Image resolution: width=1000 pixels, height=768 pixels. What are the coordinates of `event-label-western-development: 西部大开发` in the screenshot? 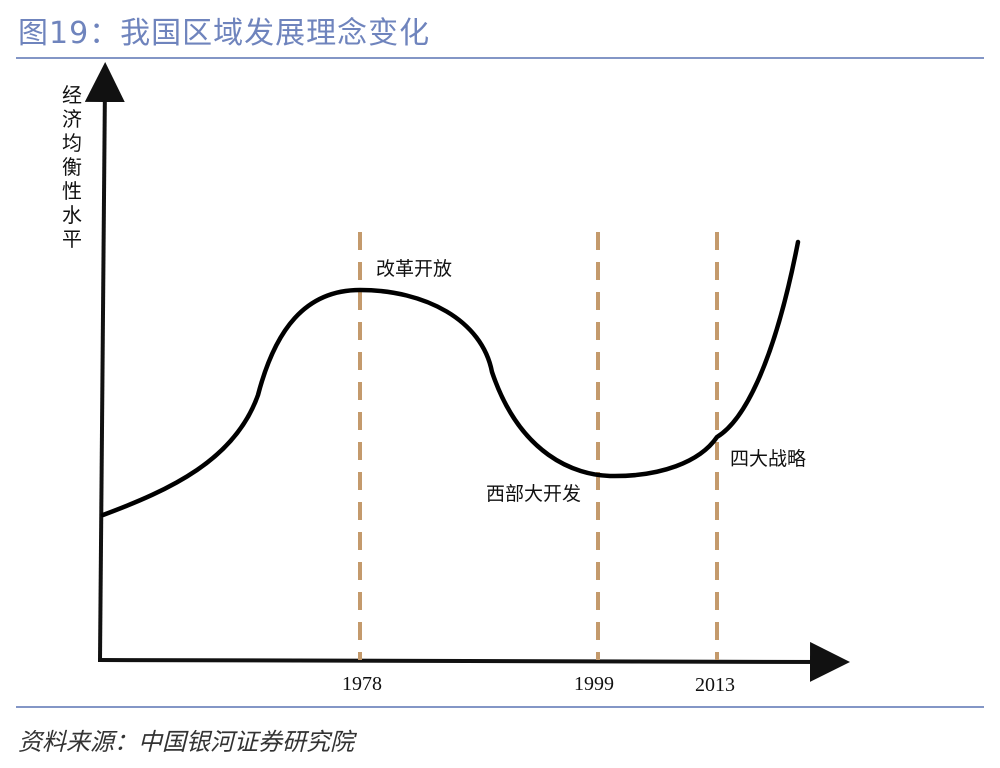 It's located at (533, 494).